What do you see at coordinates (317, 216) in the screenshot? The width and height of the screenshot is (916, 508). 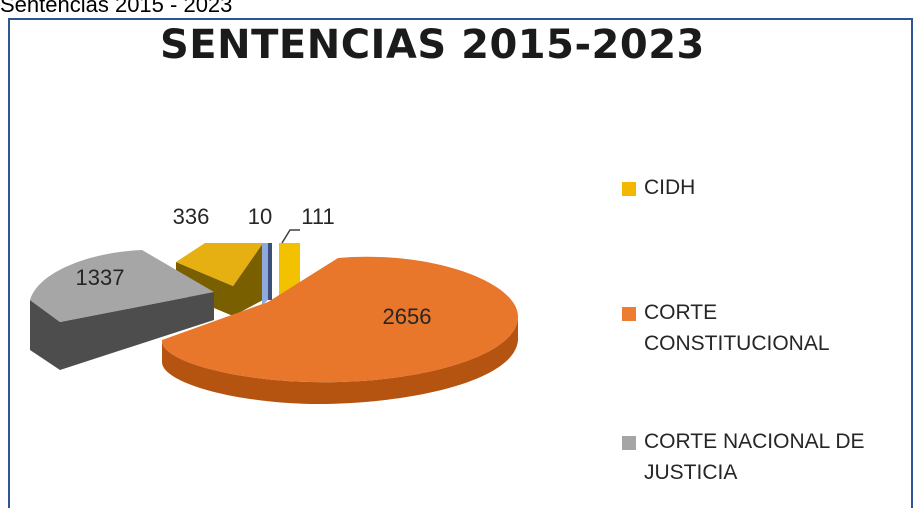 I see `data-label-111: 111` at bounding box center [317, 216].